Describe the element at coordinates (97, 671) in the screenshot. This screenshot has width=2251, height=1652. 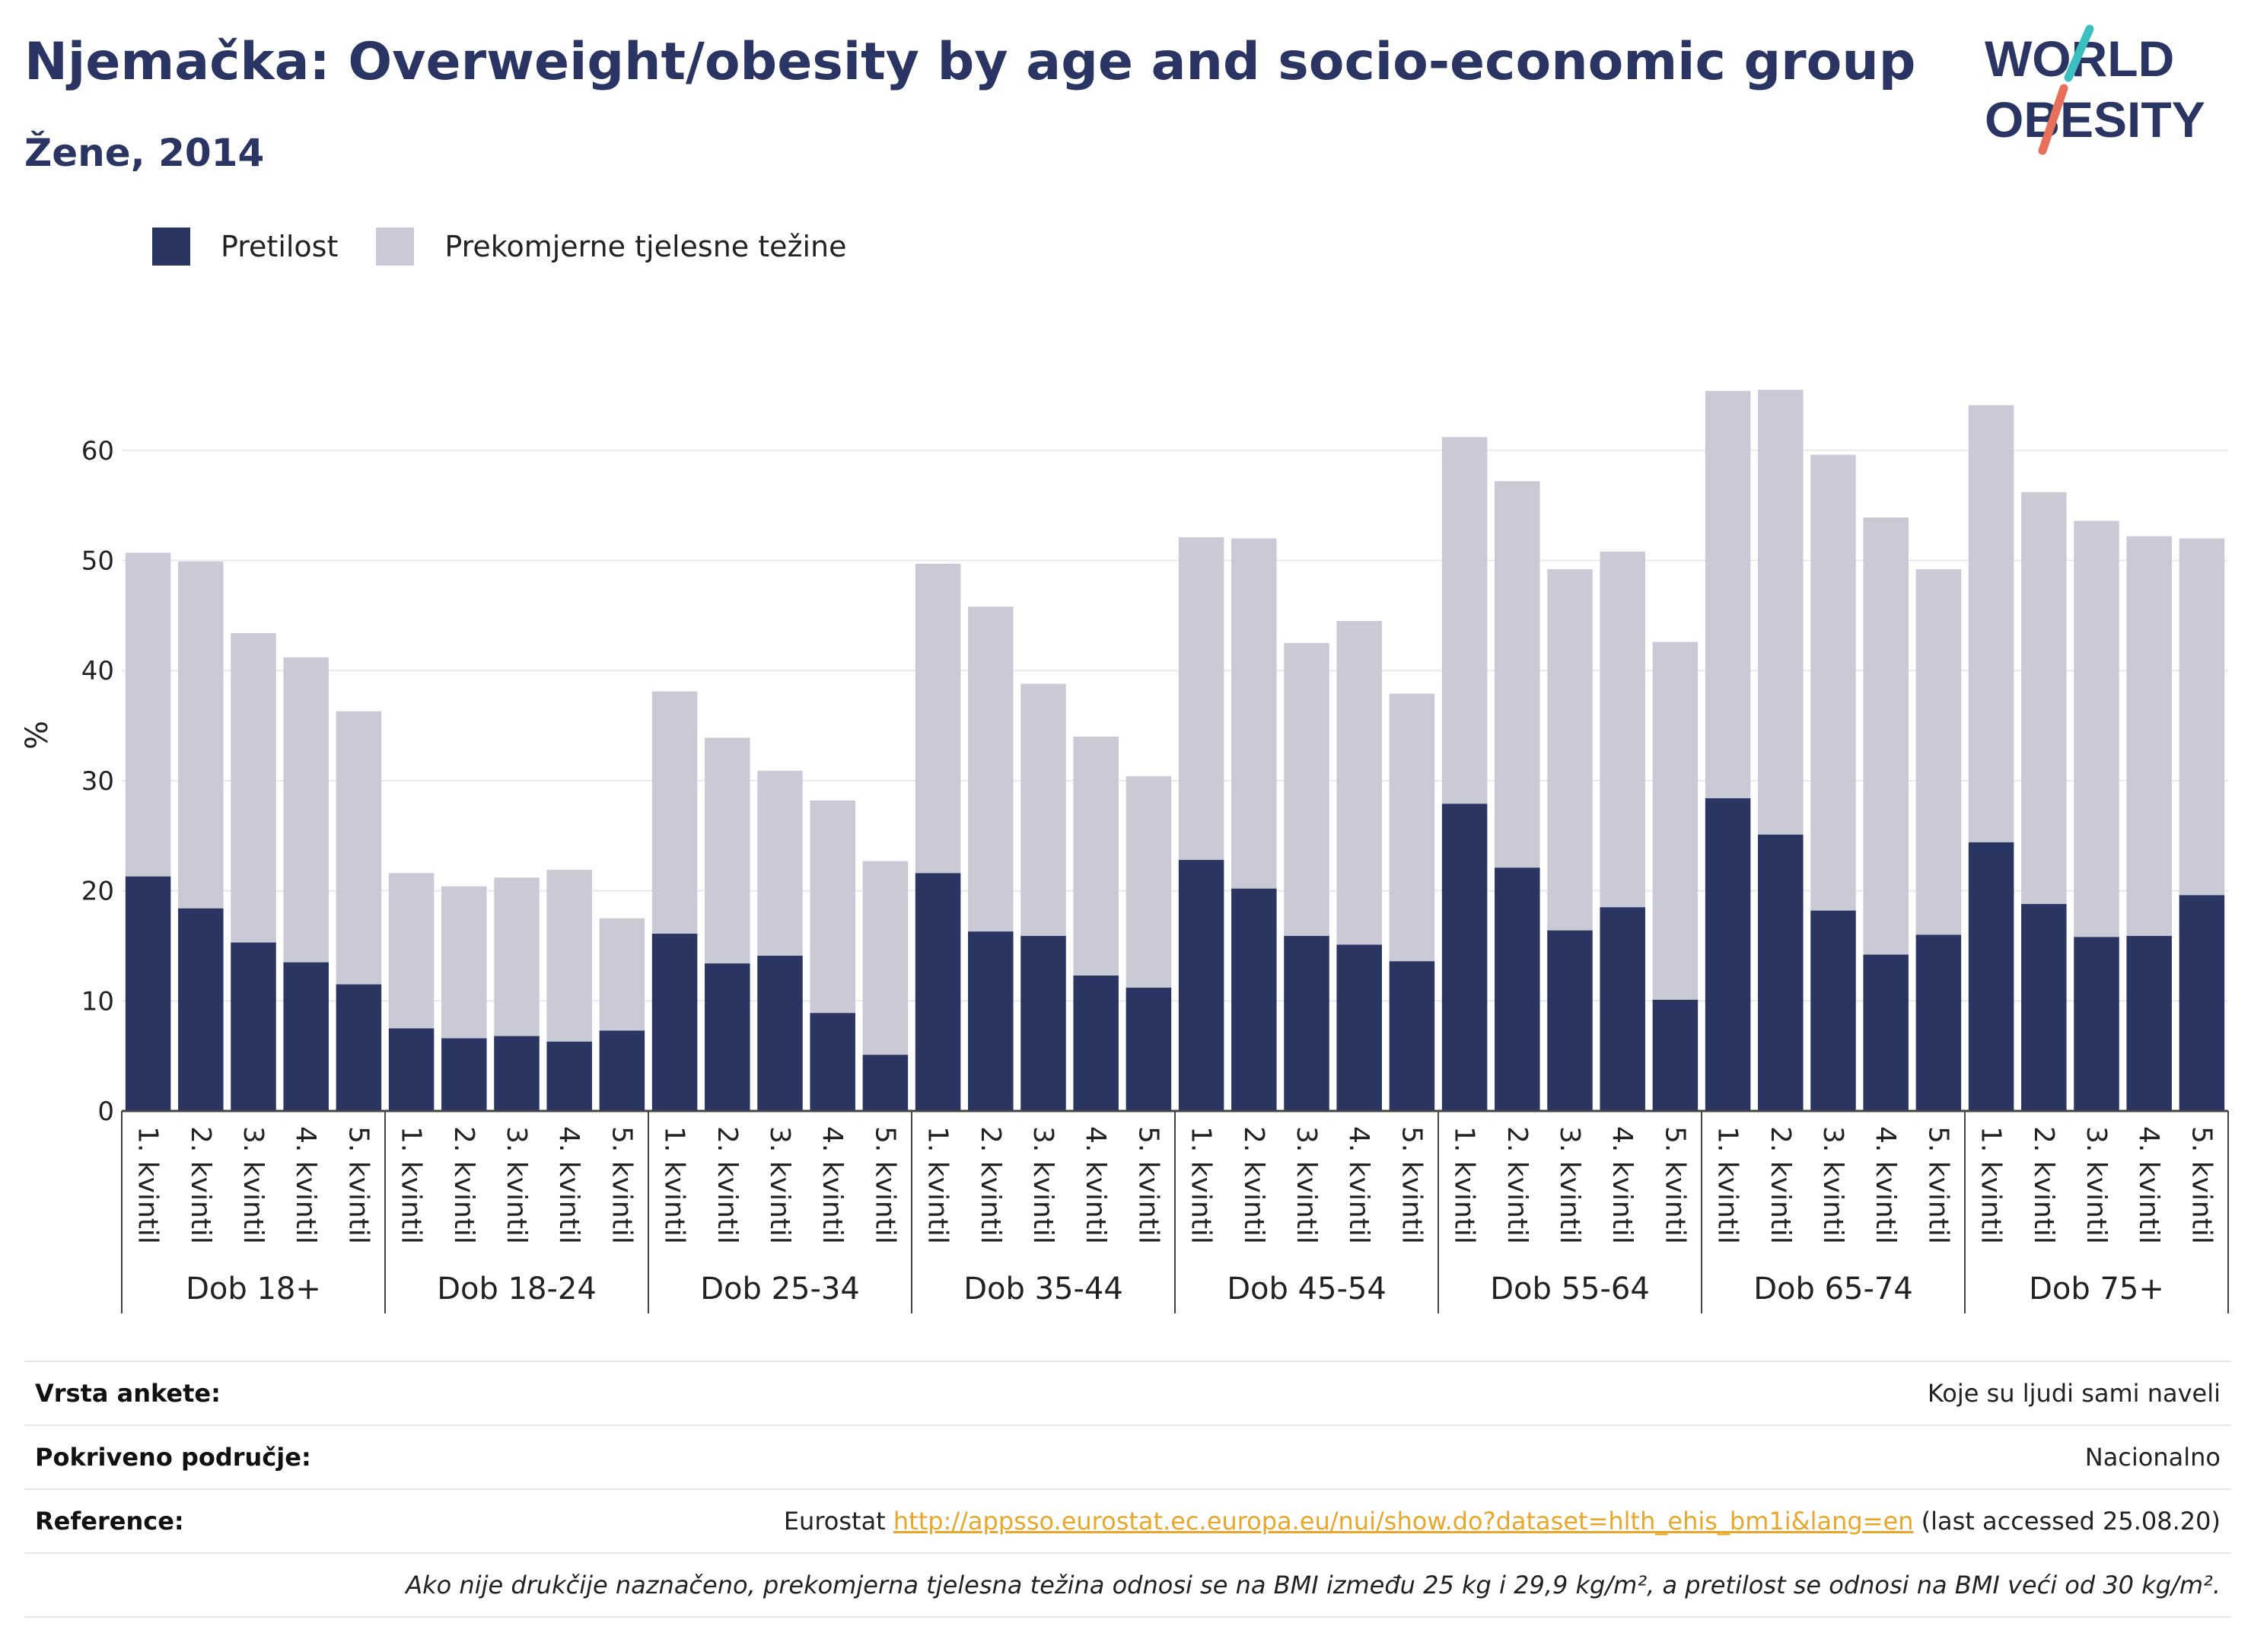
I see `y-tick-label: 40` at that location.